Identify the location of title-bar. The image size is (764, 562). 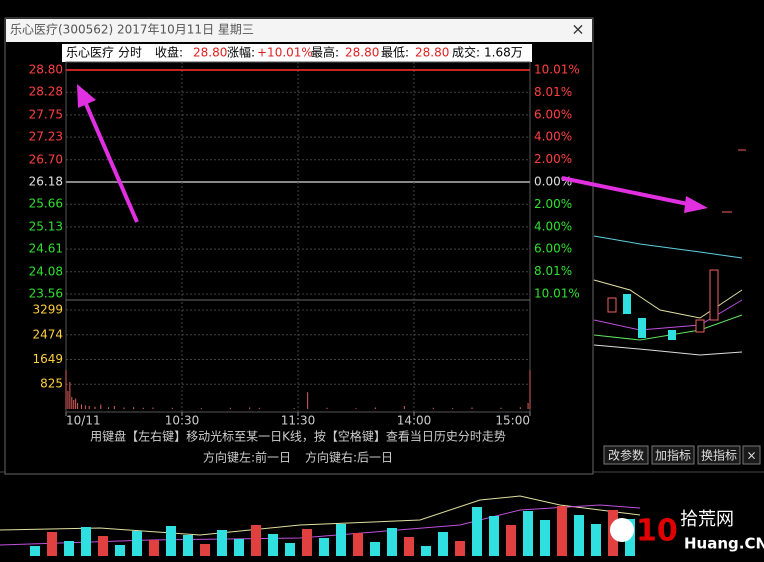
(299, 30).